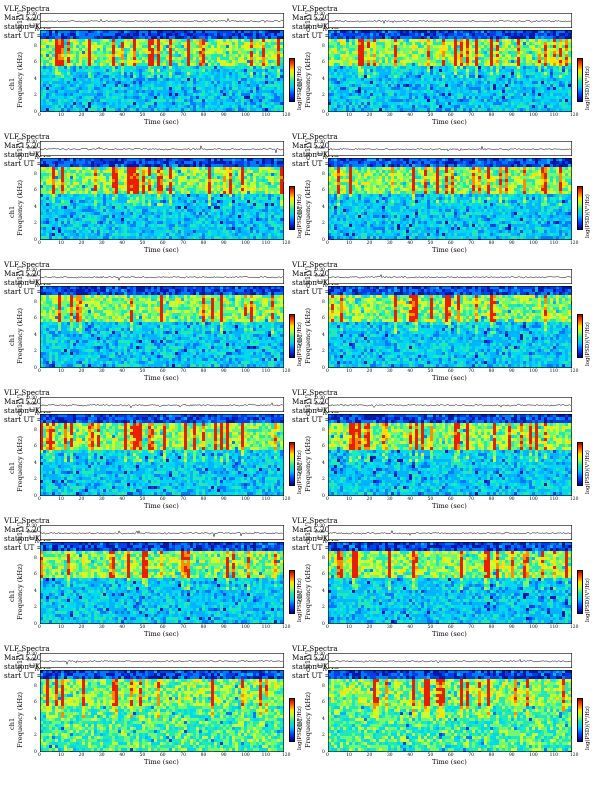 The image size is (612, 792). Describe the element at coordinates (390, 499) in the screenshot. I see `time-tick-label: 30` at that location.